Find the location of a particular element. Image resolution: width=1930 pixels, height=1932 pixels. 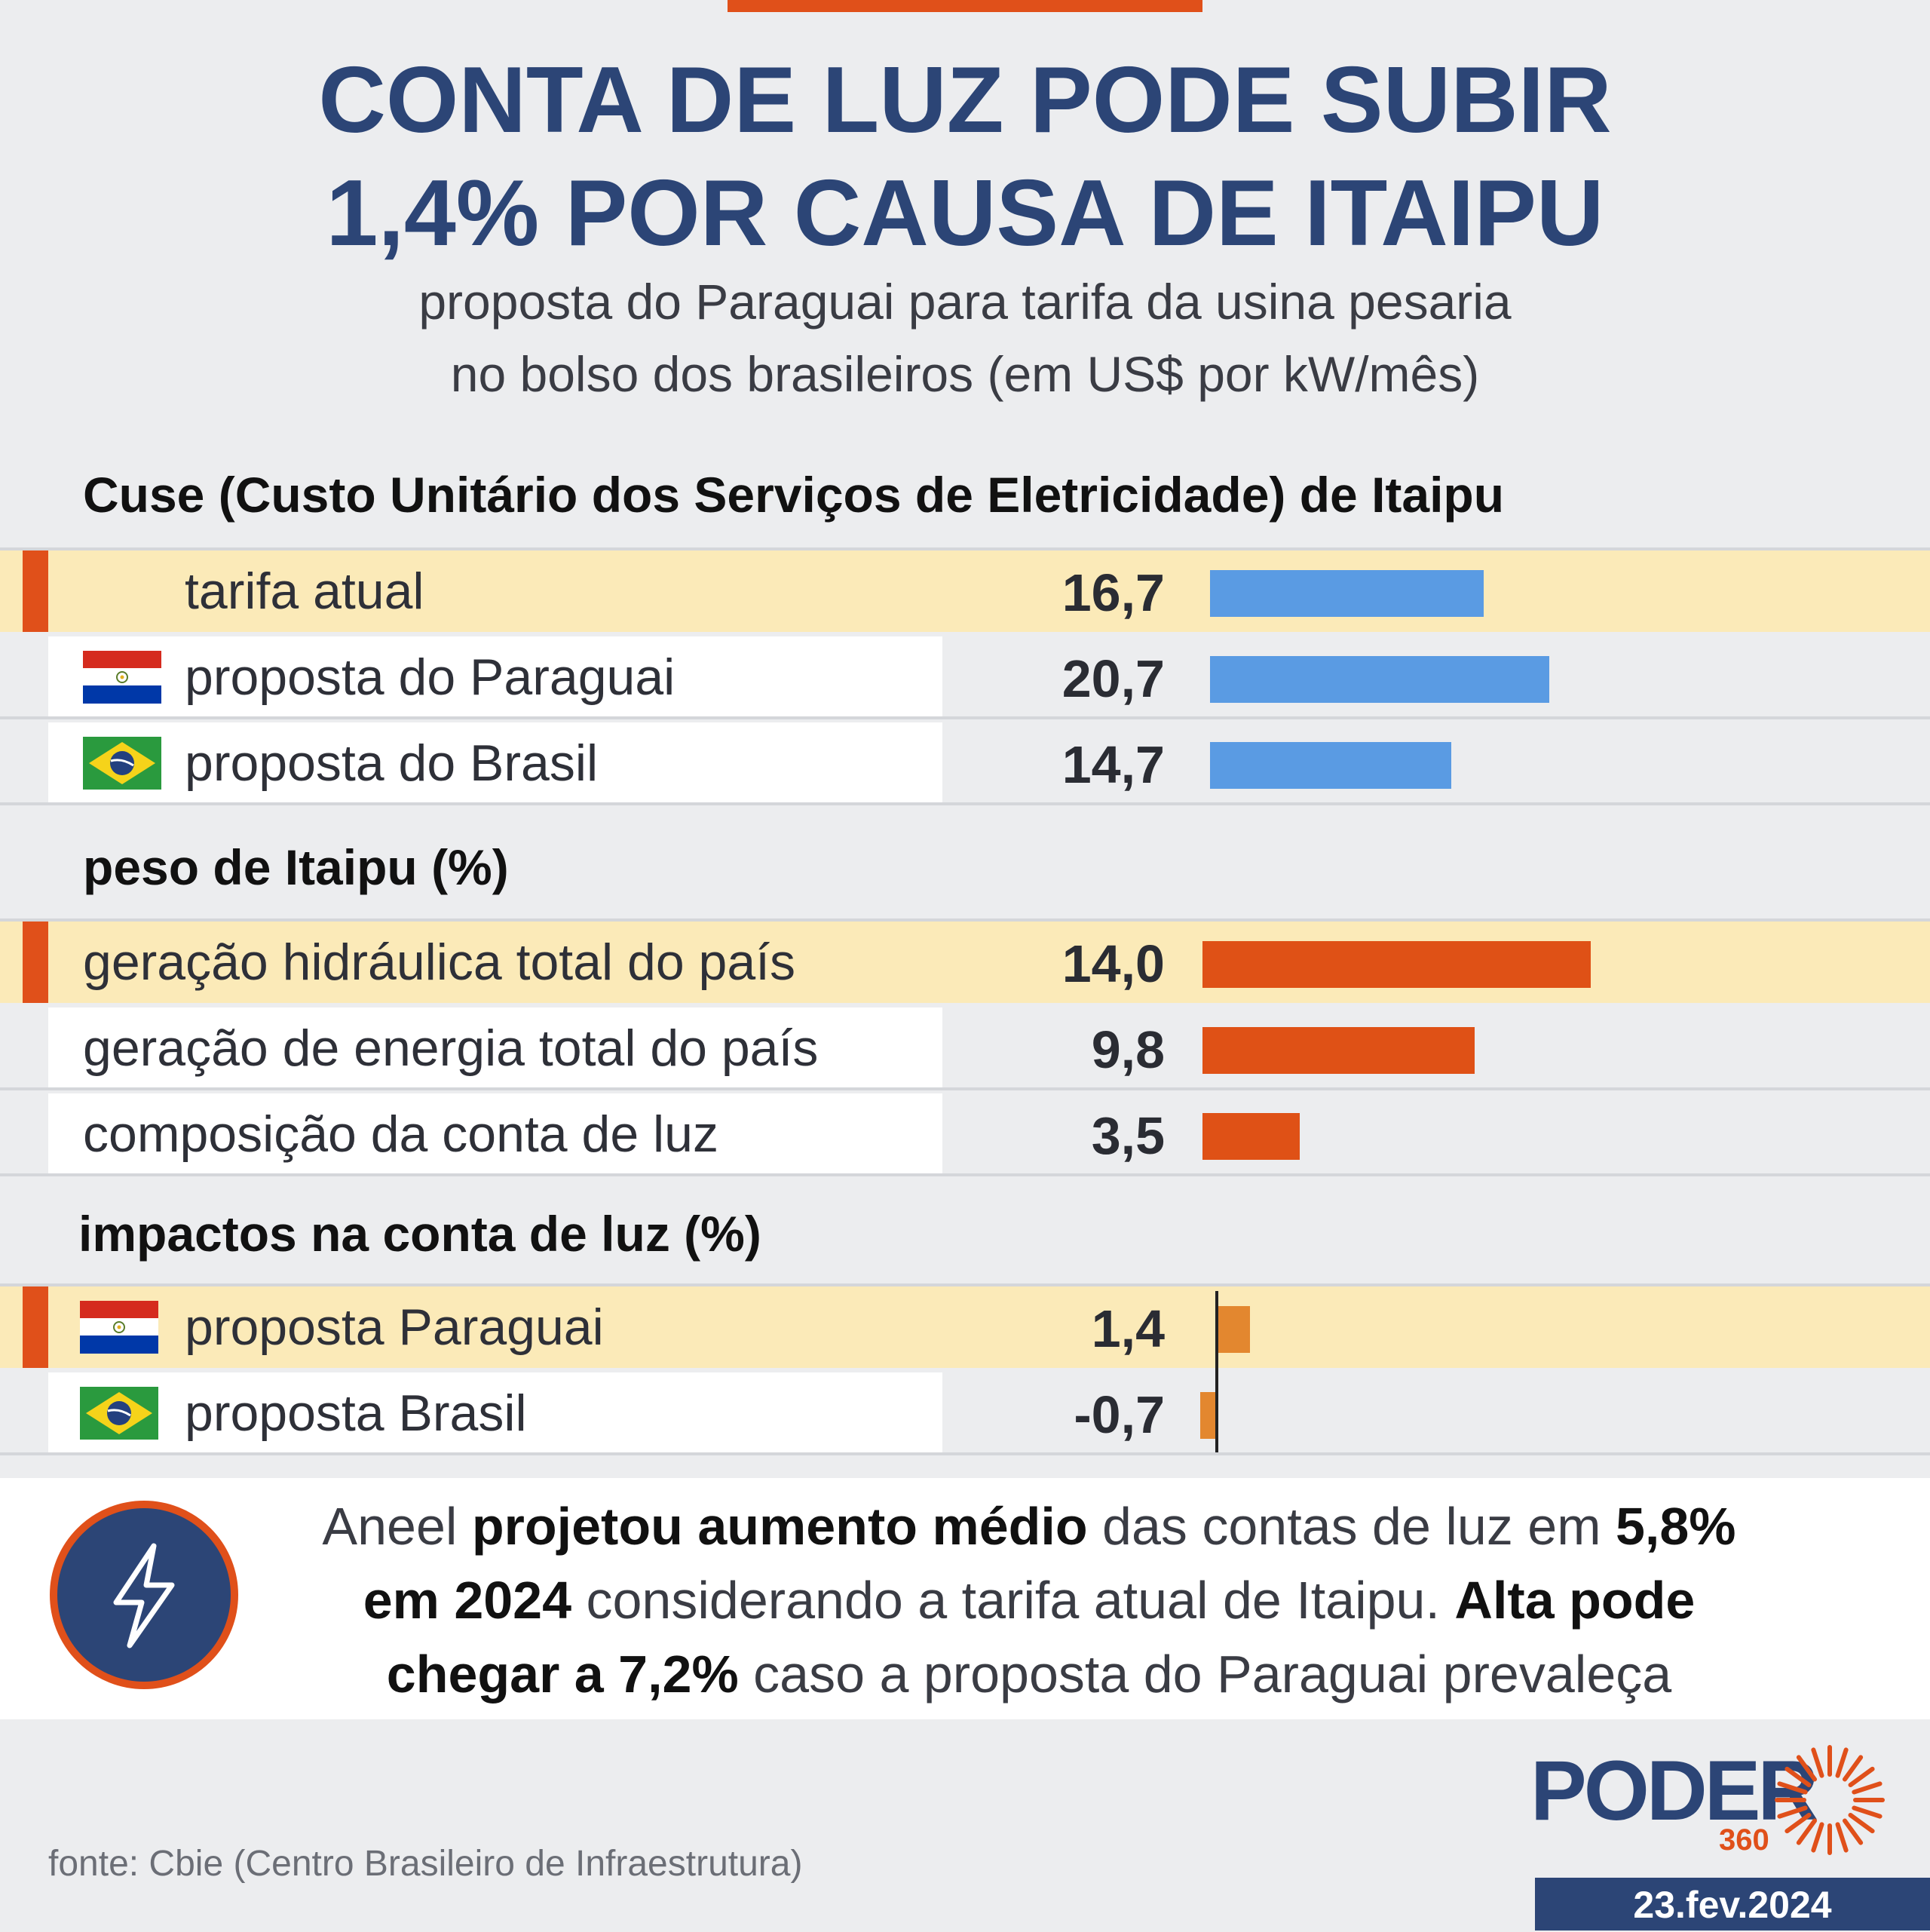

title-line-2: 1,4% POR CAUSA DE ITAIPU is located at coordinates (965, 213).